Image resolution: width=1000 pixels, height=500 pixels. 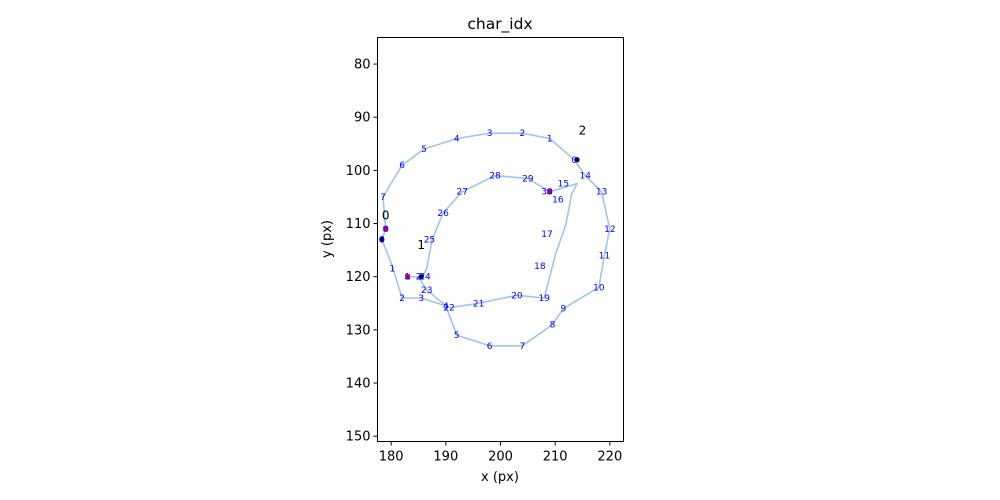 I want to click on point-label-37: 29, so click(x=528, y=179).